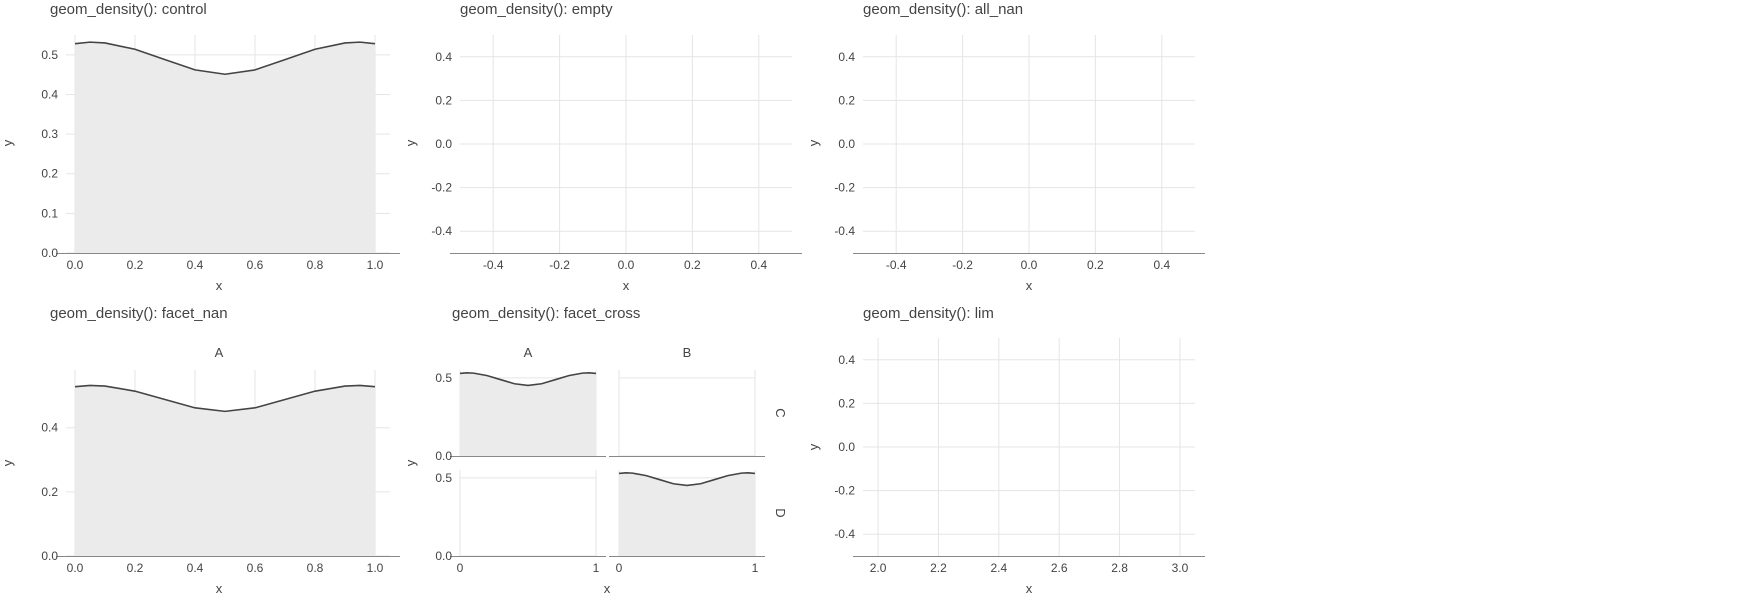 The image size is (1744, 600). What do you see at coordinates (928, 313) in the screenshot?
I see `chart-title: geom_density(): lim` at bounding box center [928, 313].